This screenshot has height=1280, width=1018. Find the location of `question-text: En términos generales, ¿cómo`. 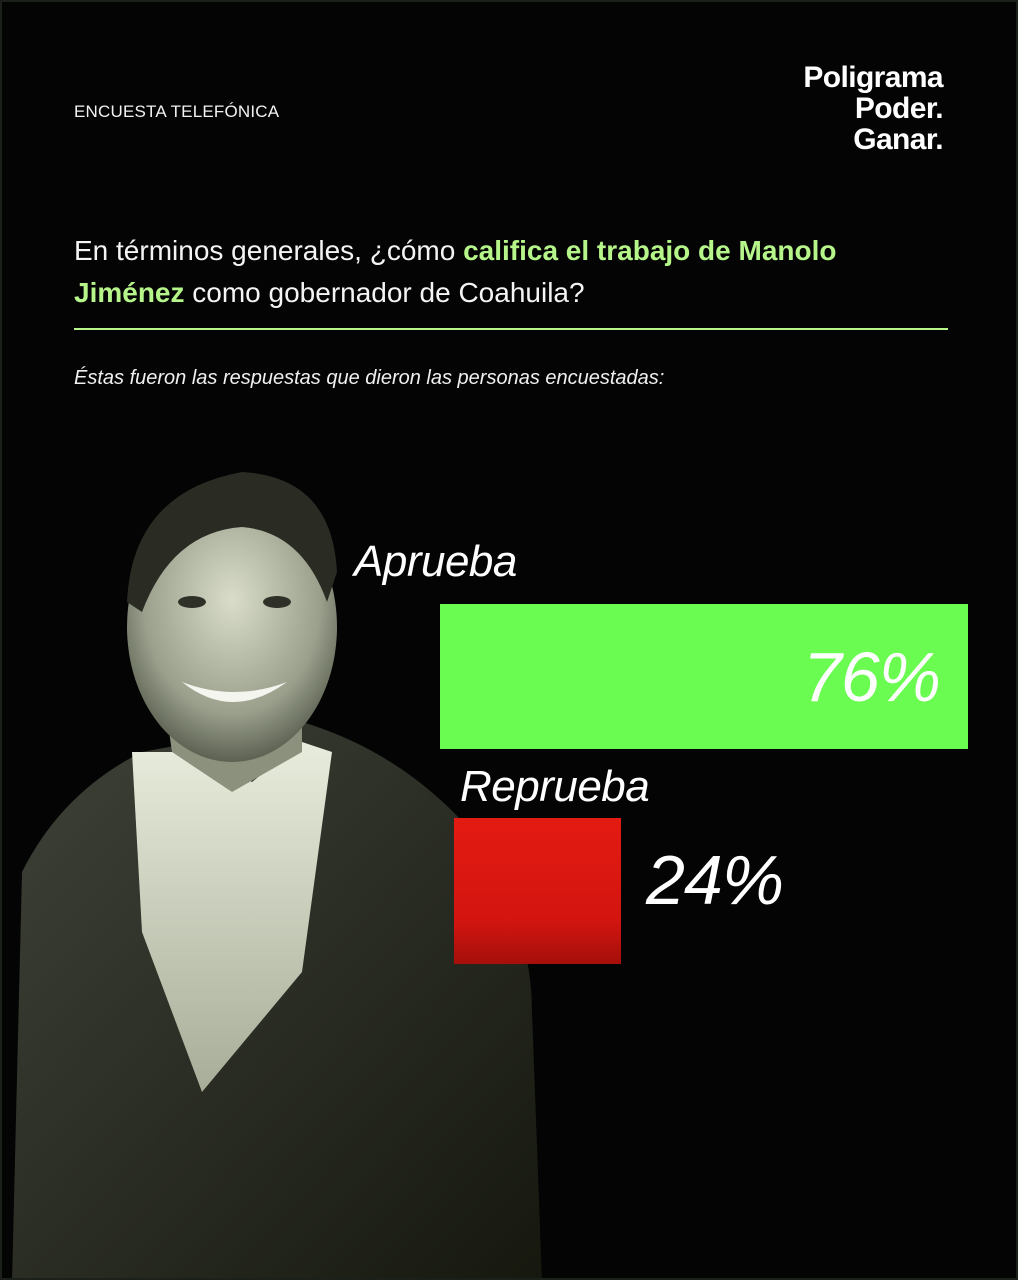

question-text: En términos generales, ¿cómo is located at coordinates (269, 250).